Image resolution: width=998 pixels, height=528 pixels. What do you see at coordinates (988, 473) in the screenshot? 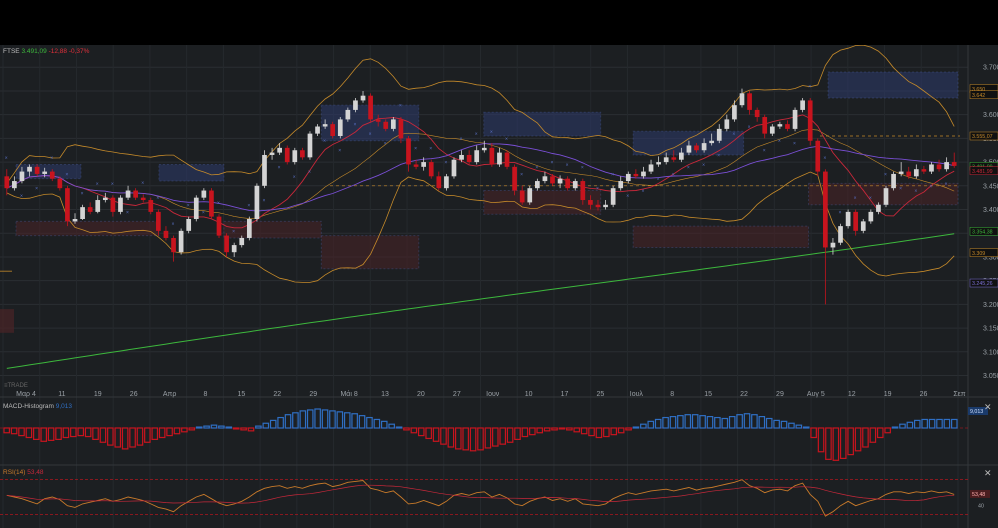
I see `rsi-close-icon: ✕` at bounding box center [988, 473].